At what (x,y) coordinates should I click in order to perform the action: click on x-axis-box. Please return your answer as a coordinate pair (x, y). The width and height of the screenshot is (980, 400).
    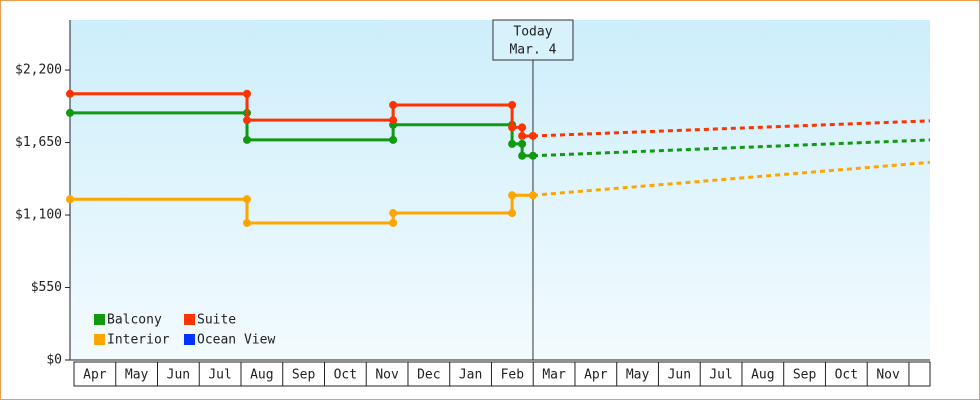
    Looking at the image, I should click on (502, 374).